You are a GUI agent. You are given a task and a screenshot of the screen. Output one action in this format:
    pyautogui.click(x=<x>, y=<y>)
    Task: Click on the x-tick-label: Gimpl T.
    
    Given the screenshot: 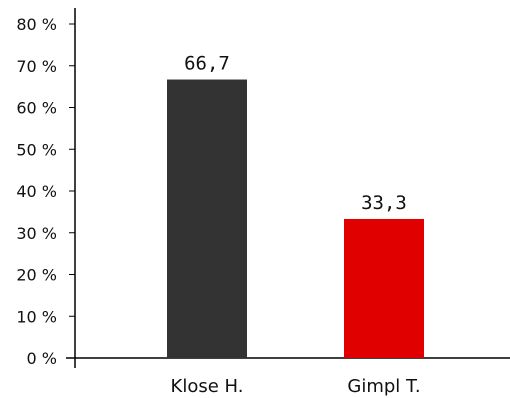 What is the action you would take?
    pyautogui.click(x=383, y=386)
    